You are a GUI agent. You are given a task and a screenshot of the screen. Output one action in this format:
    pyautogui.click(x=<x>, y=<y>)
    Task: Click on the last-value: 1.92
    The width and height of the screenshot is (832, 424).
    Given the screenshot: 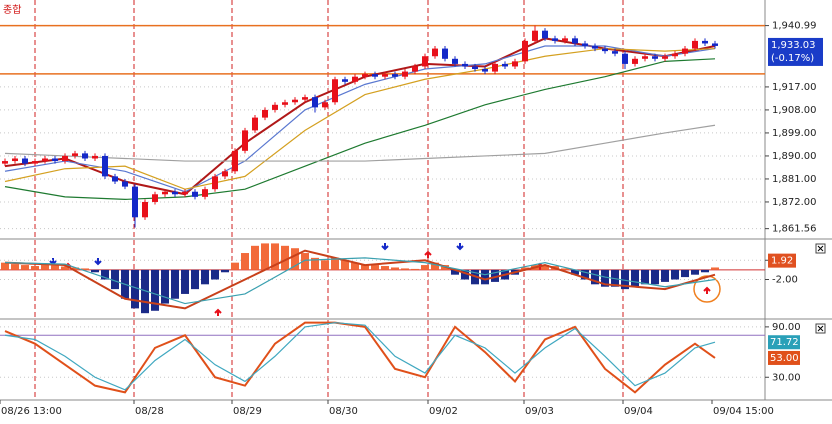 What is the action you would take?
    pyautogui.click(x=782, y=261)
    